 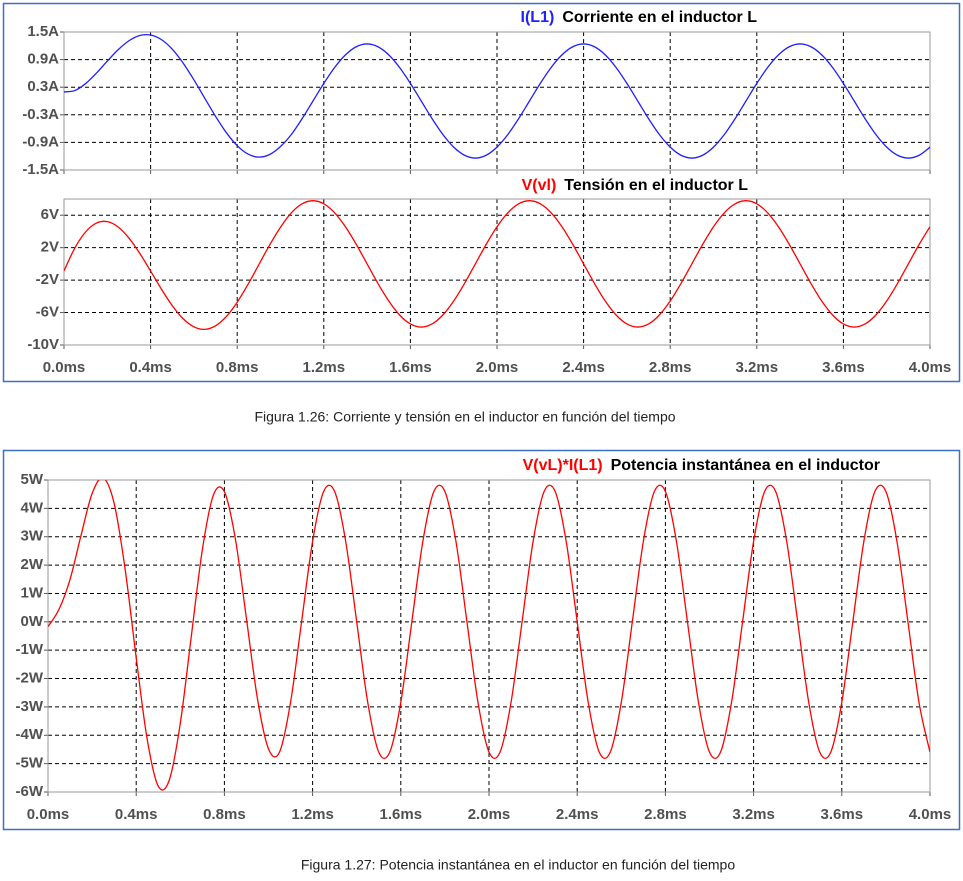 I want to click on y-tick-label: -1.5A, so click(x=40, y=169).